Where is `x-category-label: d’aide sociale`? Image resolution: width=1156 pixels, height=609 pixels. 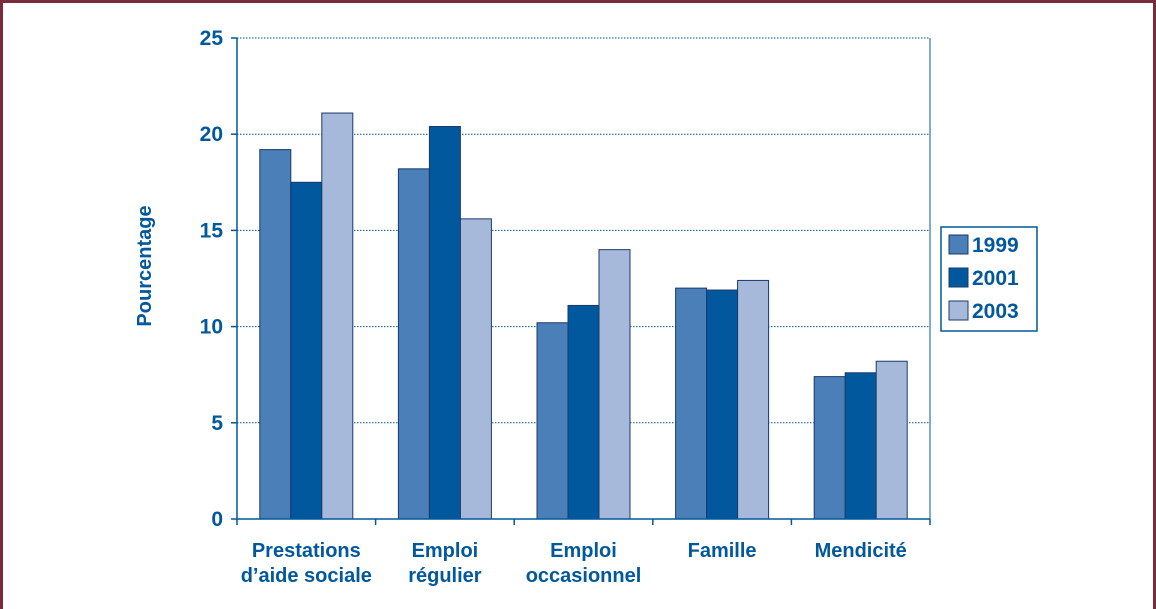 x-category-label: d’aide sociale is located at coordinates (306, 576).